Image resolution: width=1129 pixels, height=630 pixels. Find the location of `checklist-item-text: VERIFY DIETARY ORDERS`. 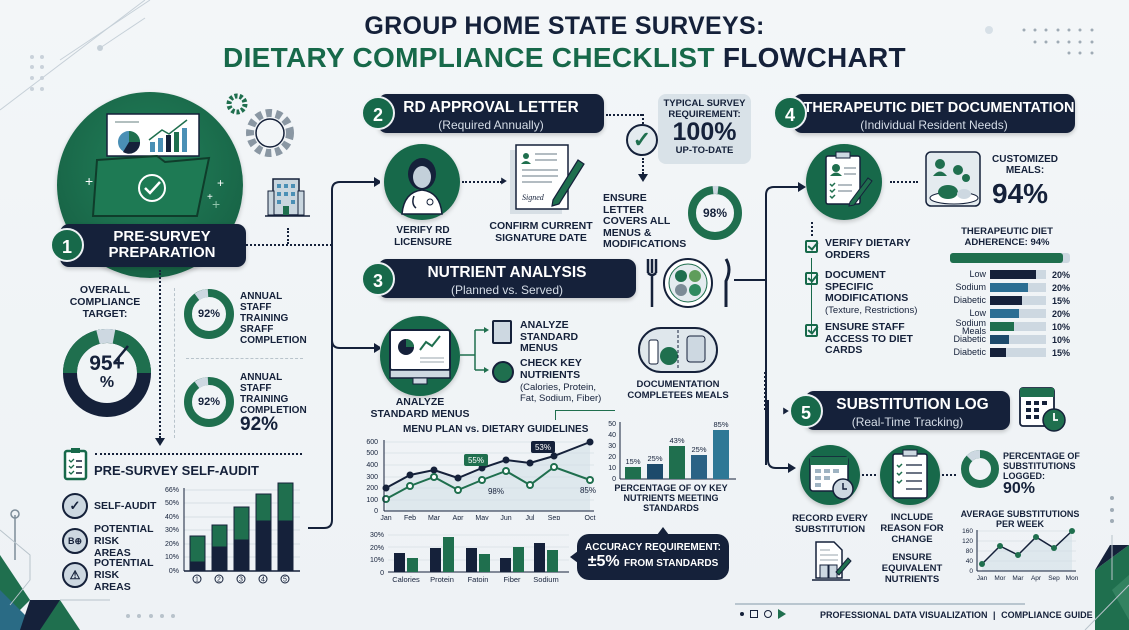

checklist-item-text: VERIFY DIETARY ORDERS is located at coordinates (868, 249).